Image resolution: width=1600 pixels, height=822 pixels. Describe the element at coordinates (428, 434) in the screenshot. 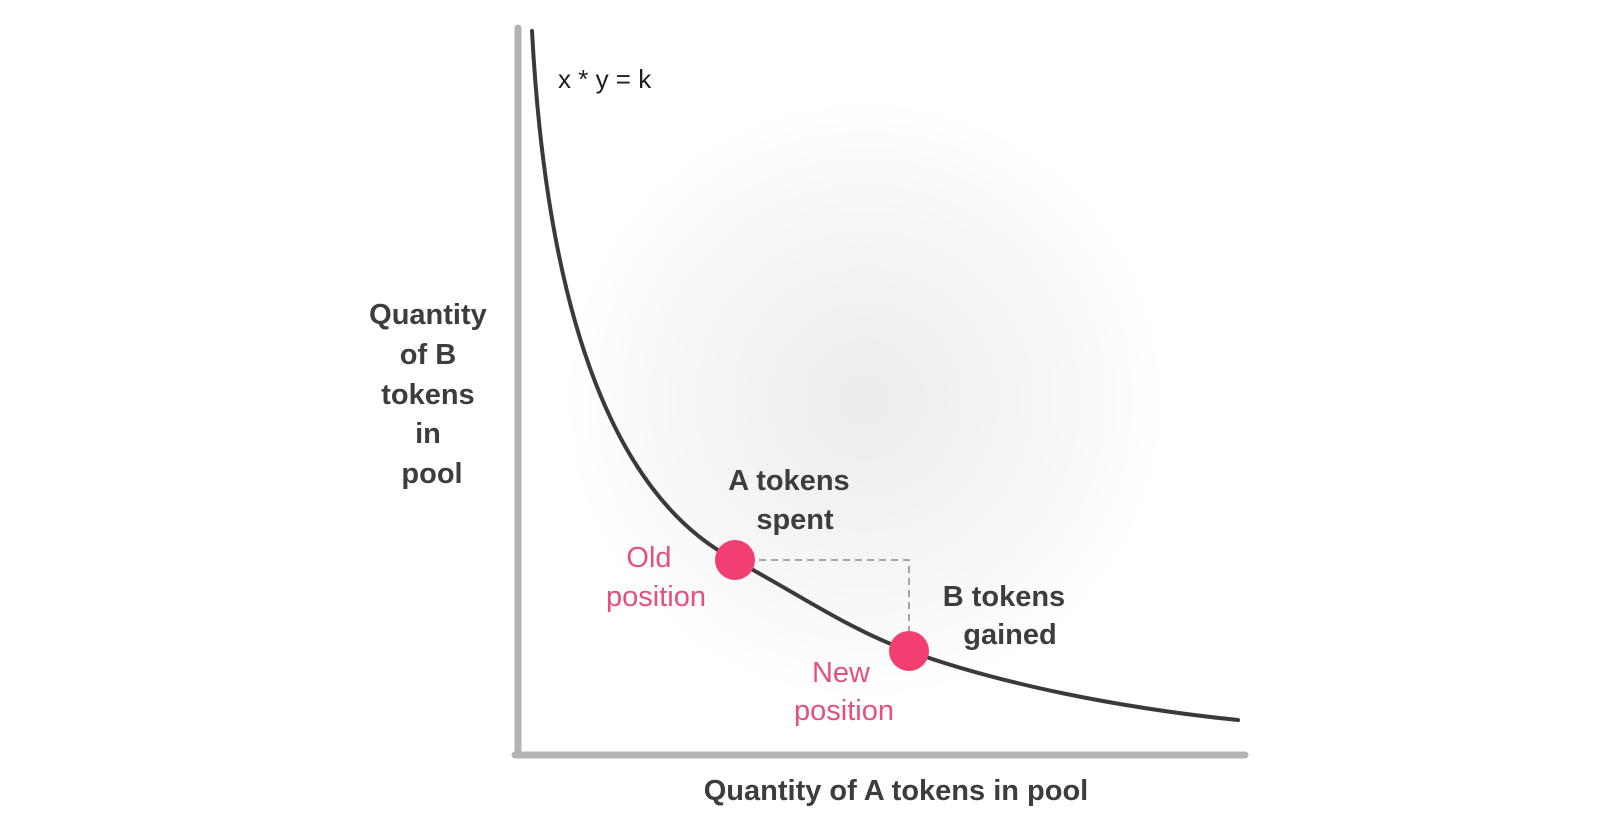

I see `label-line: in` at that location.